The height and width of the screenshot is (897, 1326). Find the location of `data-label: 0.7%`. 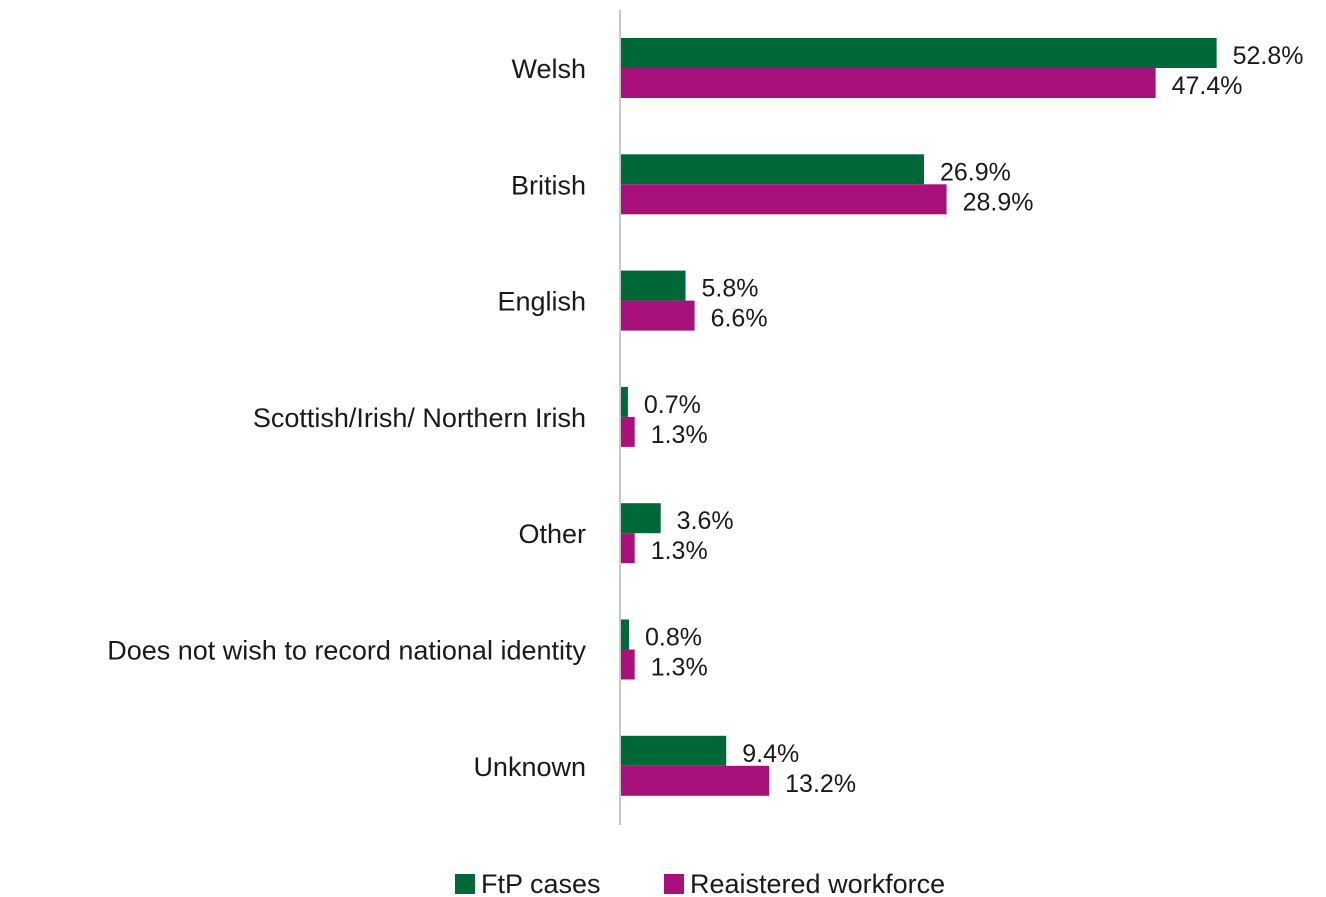

data-label: 0.7% is located at coordinates (672, 405).